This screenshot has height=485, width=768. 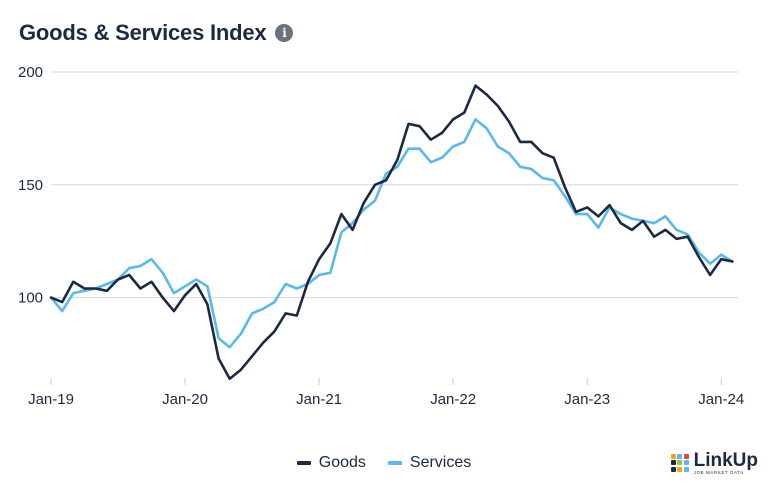 I want to click on brand-name: LinkUp, so click(x=725, y=460).